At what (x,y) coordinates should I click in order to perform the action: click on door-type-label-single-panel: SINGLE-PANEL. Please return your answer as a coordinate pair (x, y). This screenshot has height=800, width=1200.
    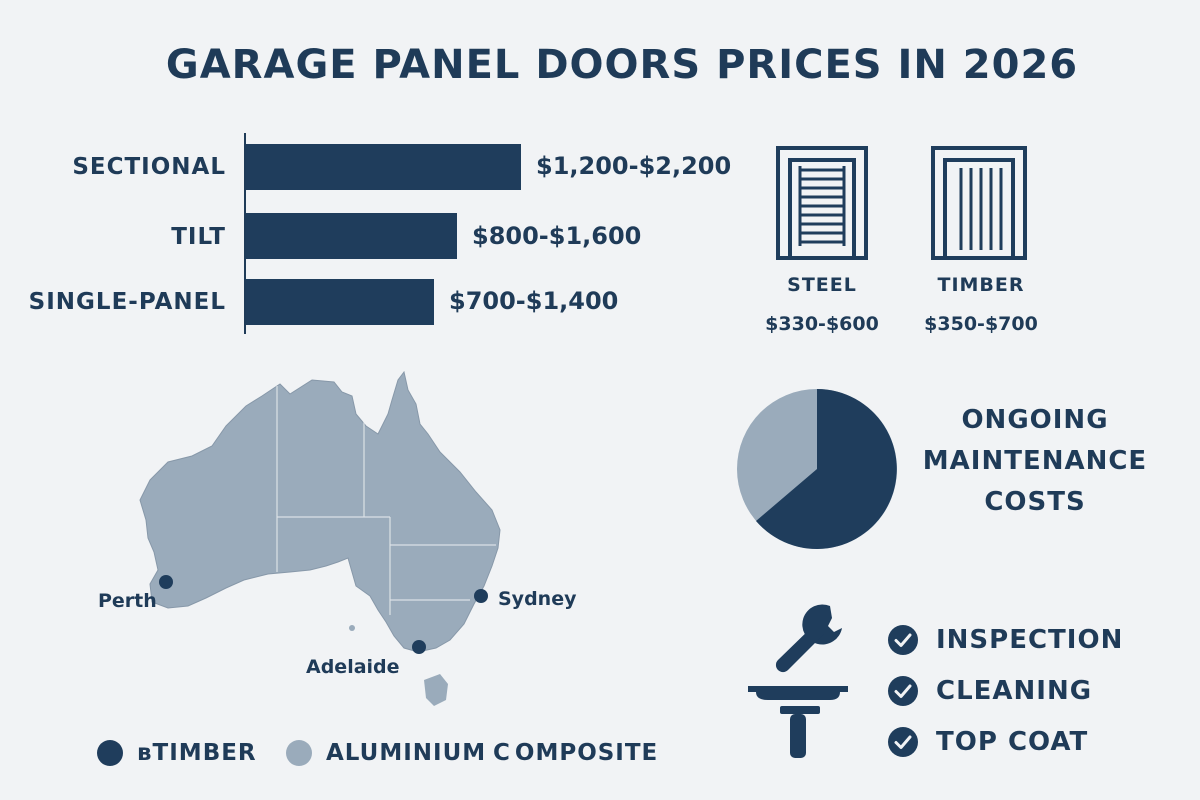
    Looking at the image, I should click on (127, 302).